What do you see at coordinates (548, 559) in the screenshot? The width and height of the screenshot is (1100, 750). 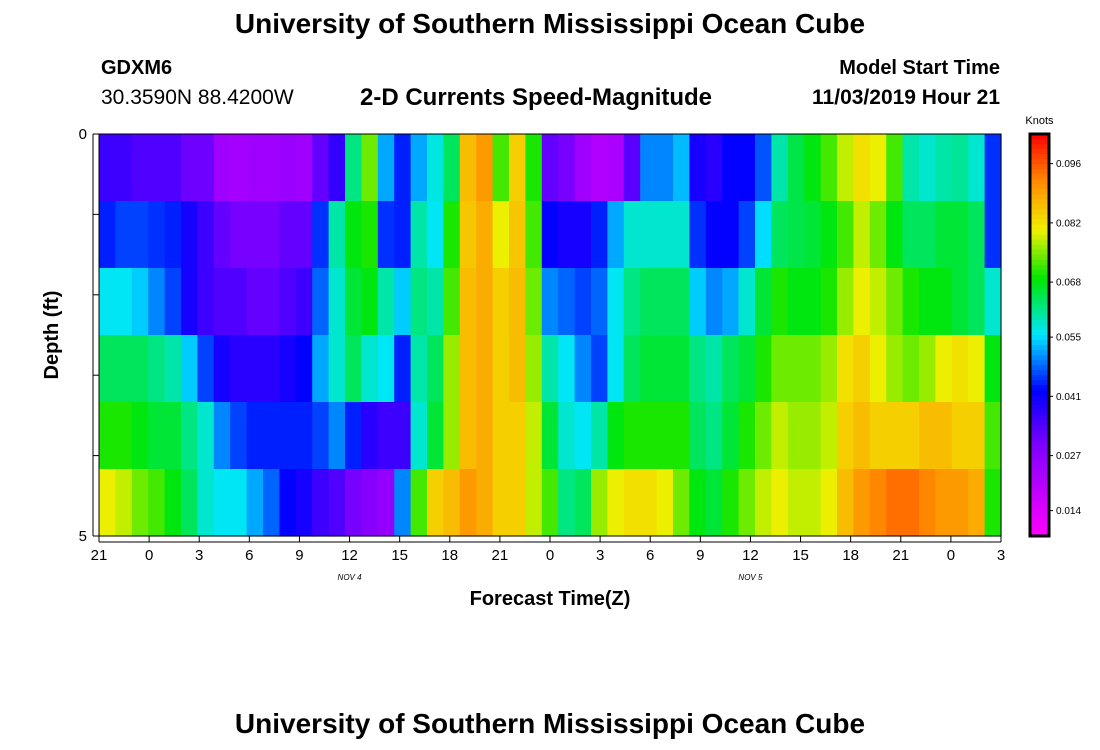 I see `x-axis: 21 0 3 6 9 12 15 18 21 0 3 6 9 12 15 18 21 0 3NOV 4 NOV 5` at bounding box center [548, 559].